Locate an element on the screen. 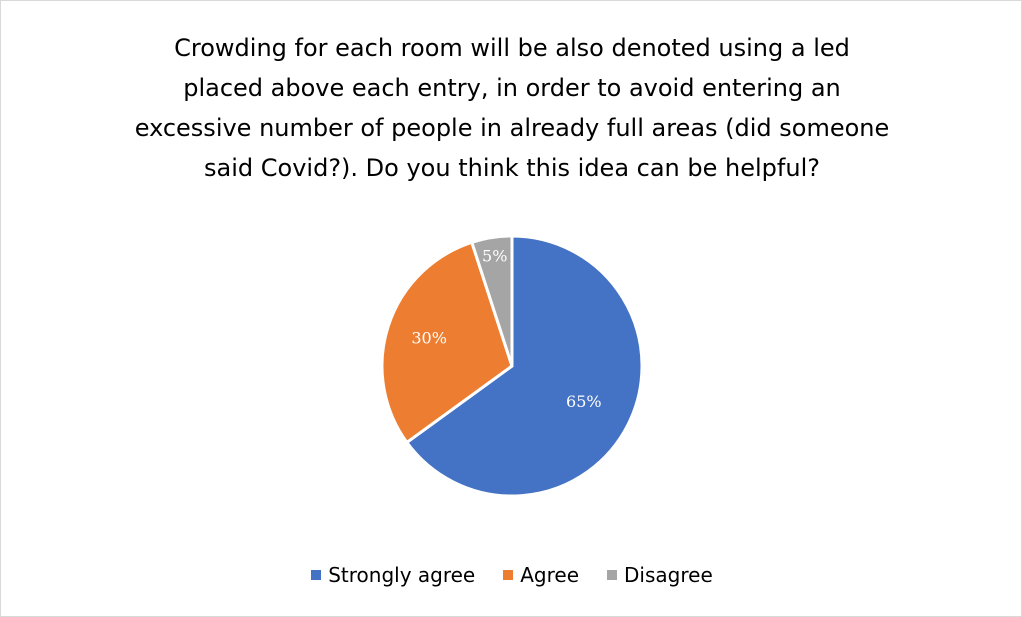  legend-item-agree: Agree is located at coordinates (541, 575).